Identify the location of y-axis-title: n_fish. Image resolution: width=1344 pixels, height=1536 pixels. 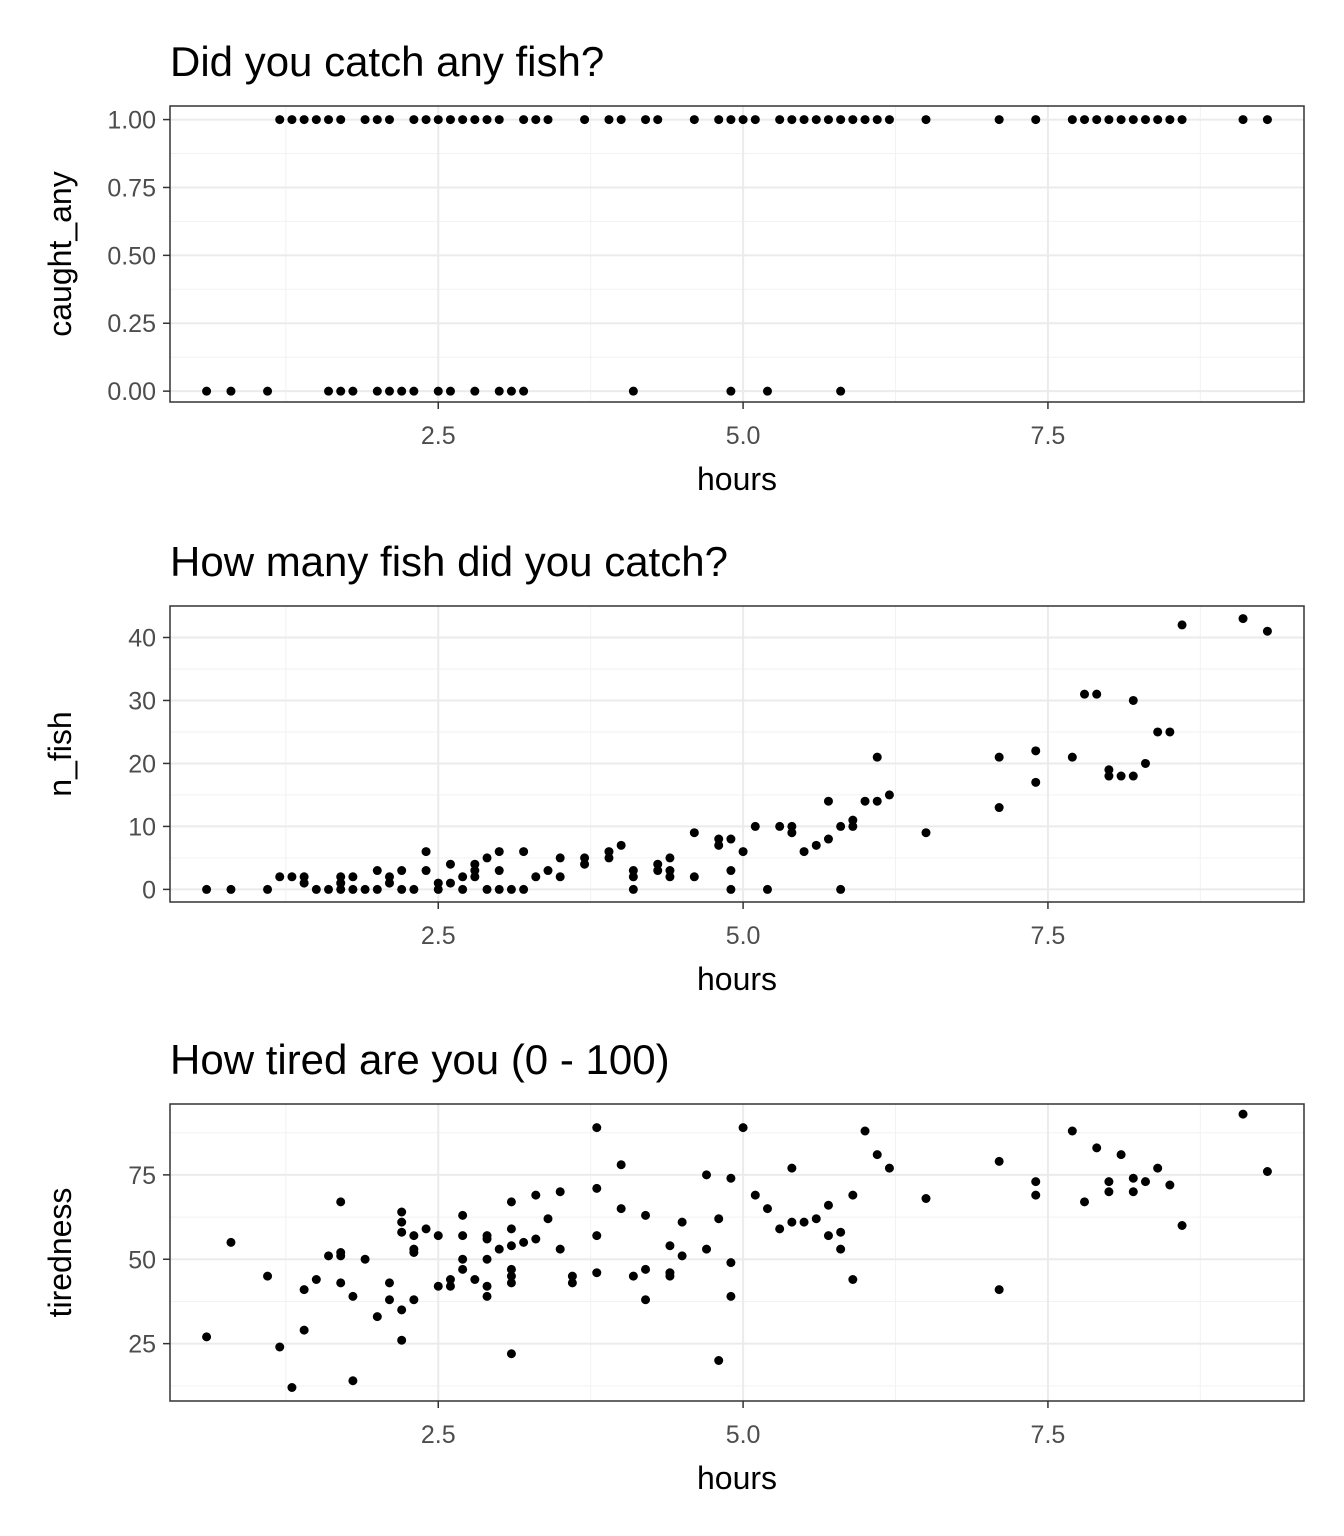
(60, 753).